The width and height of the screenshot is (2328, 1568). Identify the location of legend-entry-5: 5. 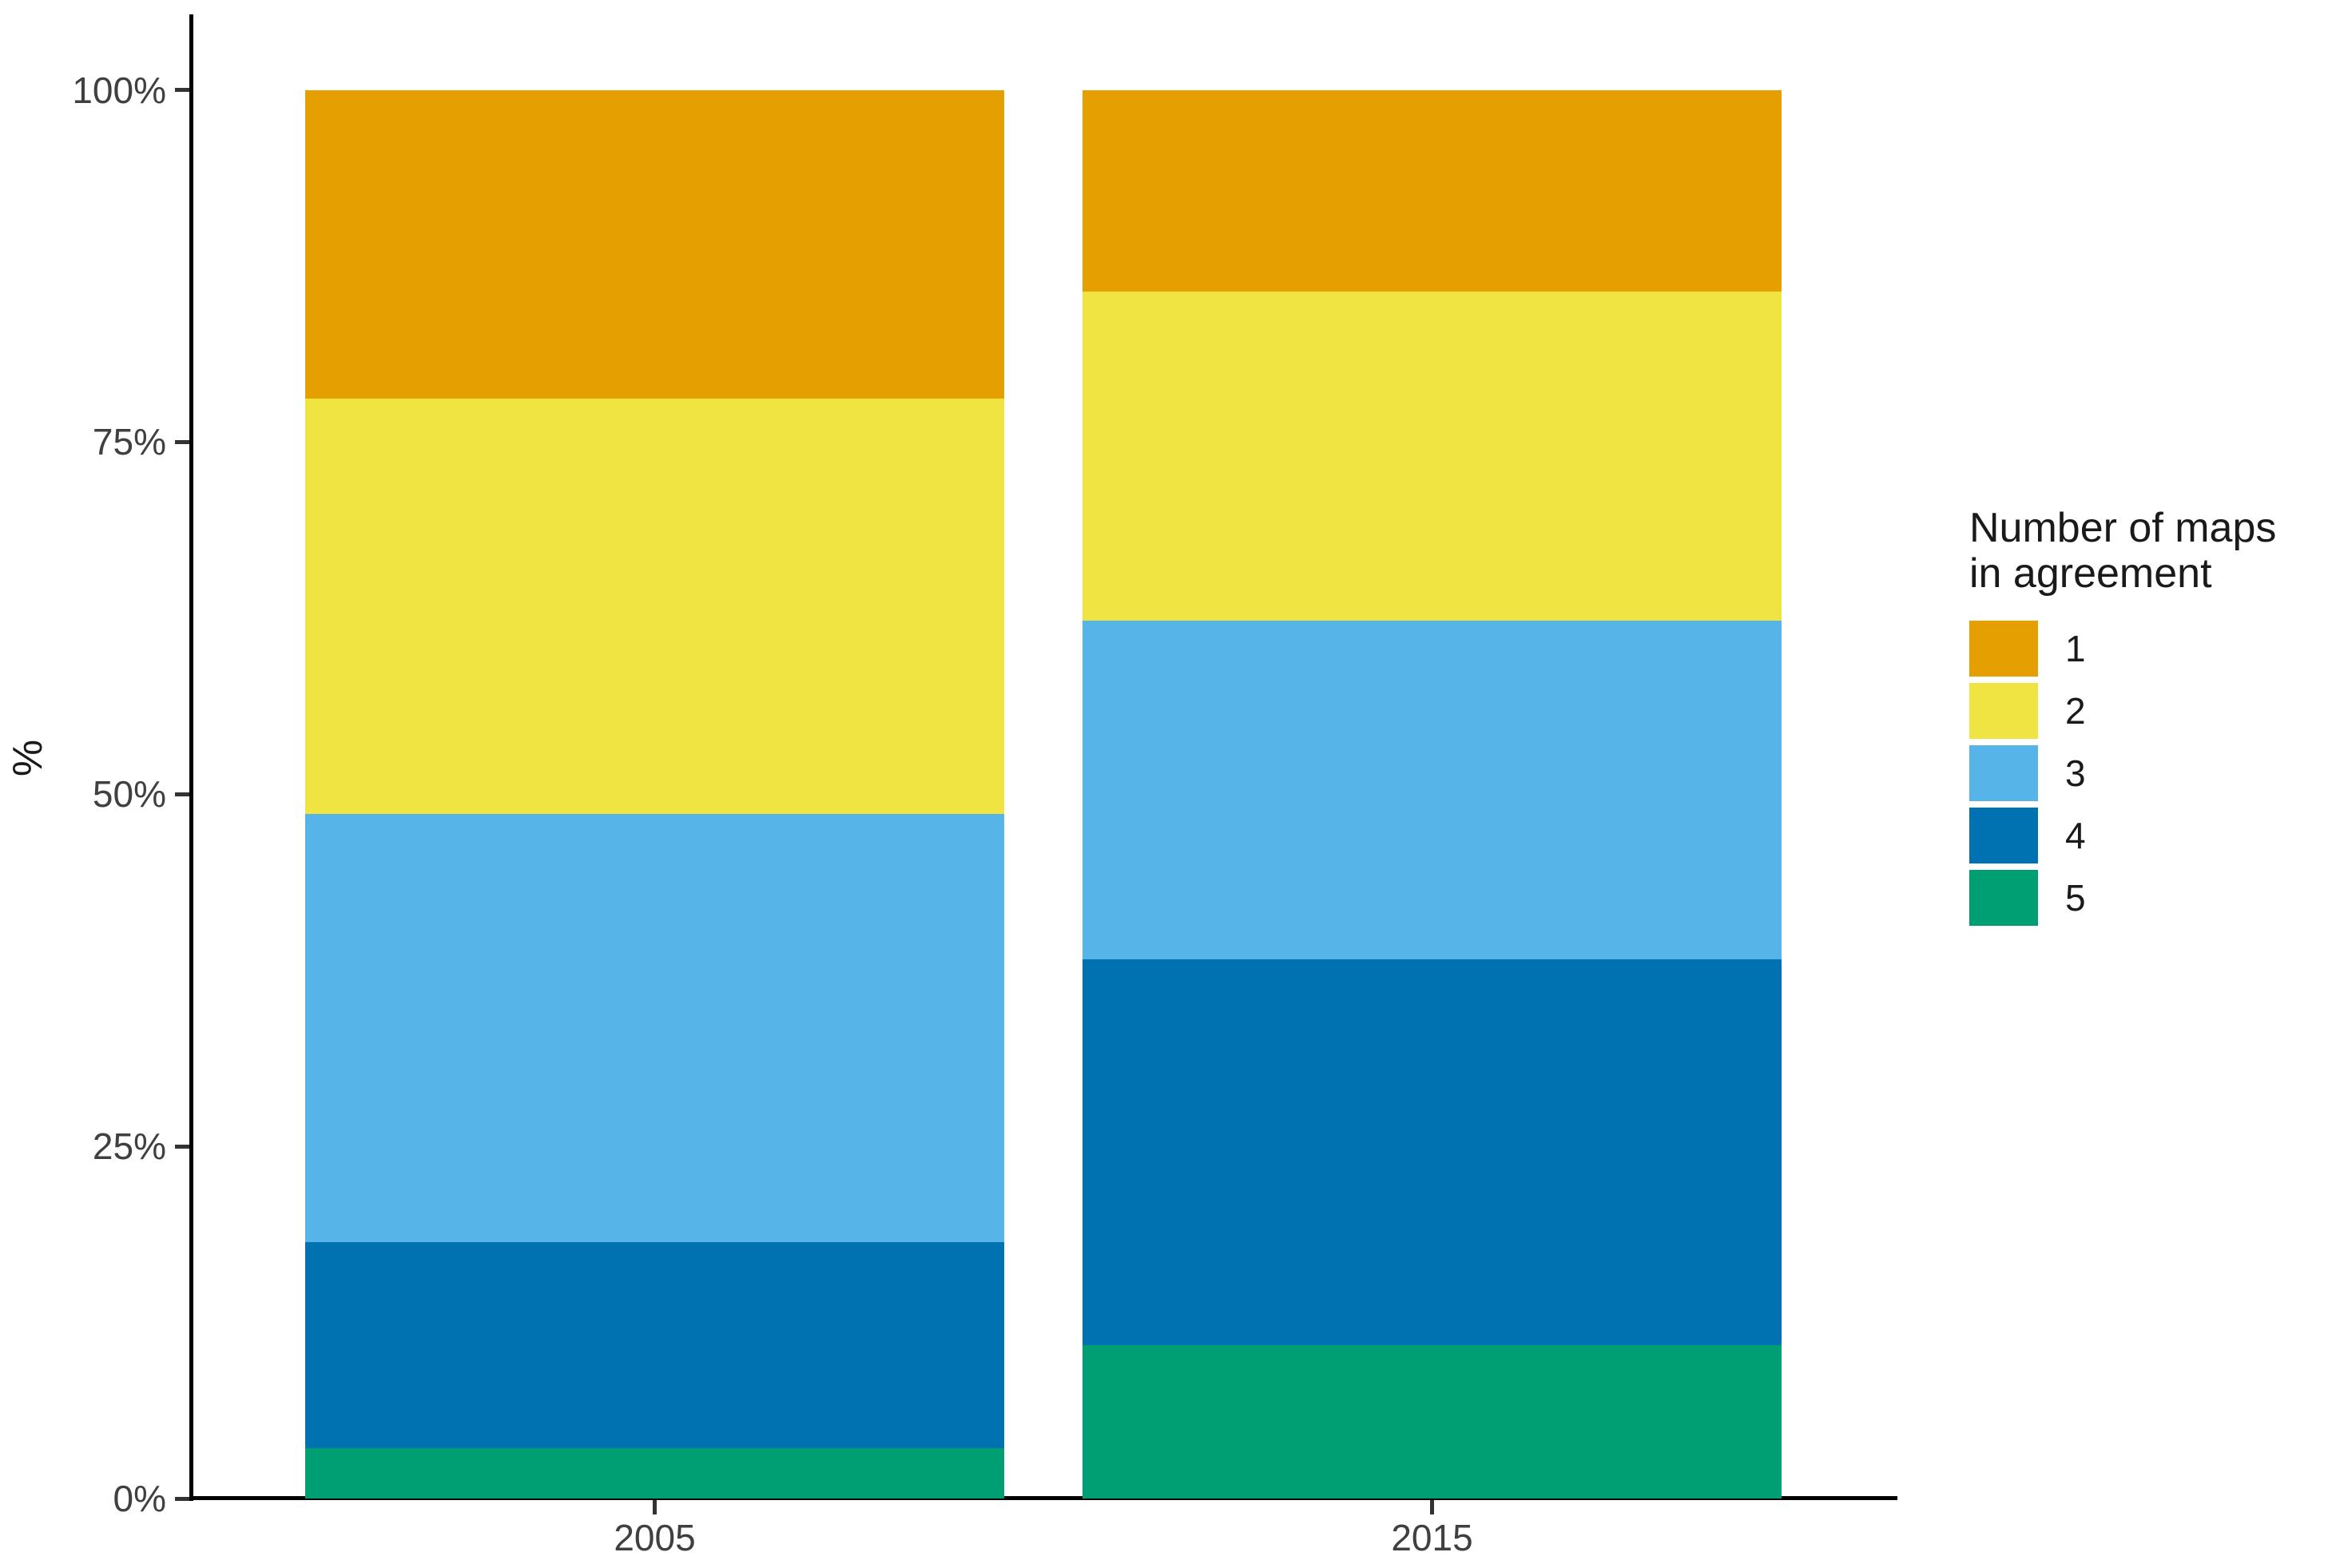
(2147, 898).